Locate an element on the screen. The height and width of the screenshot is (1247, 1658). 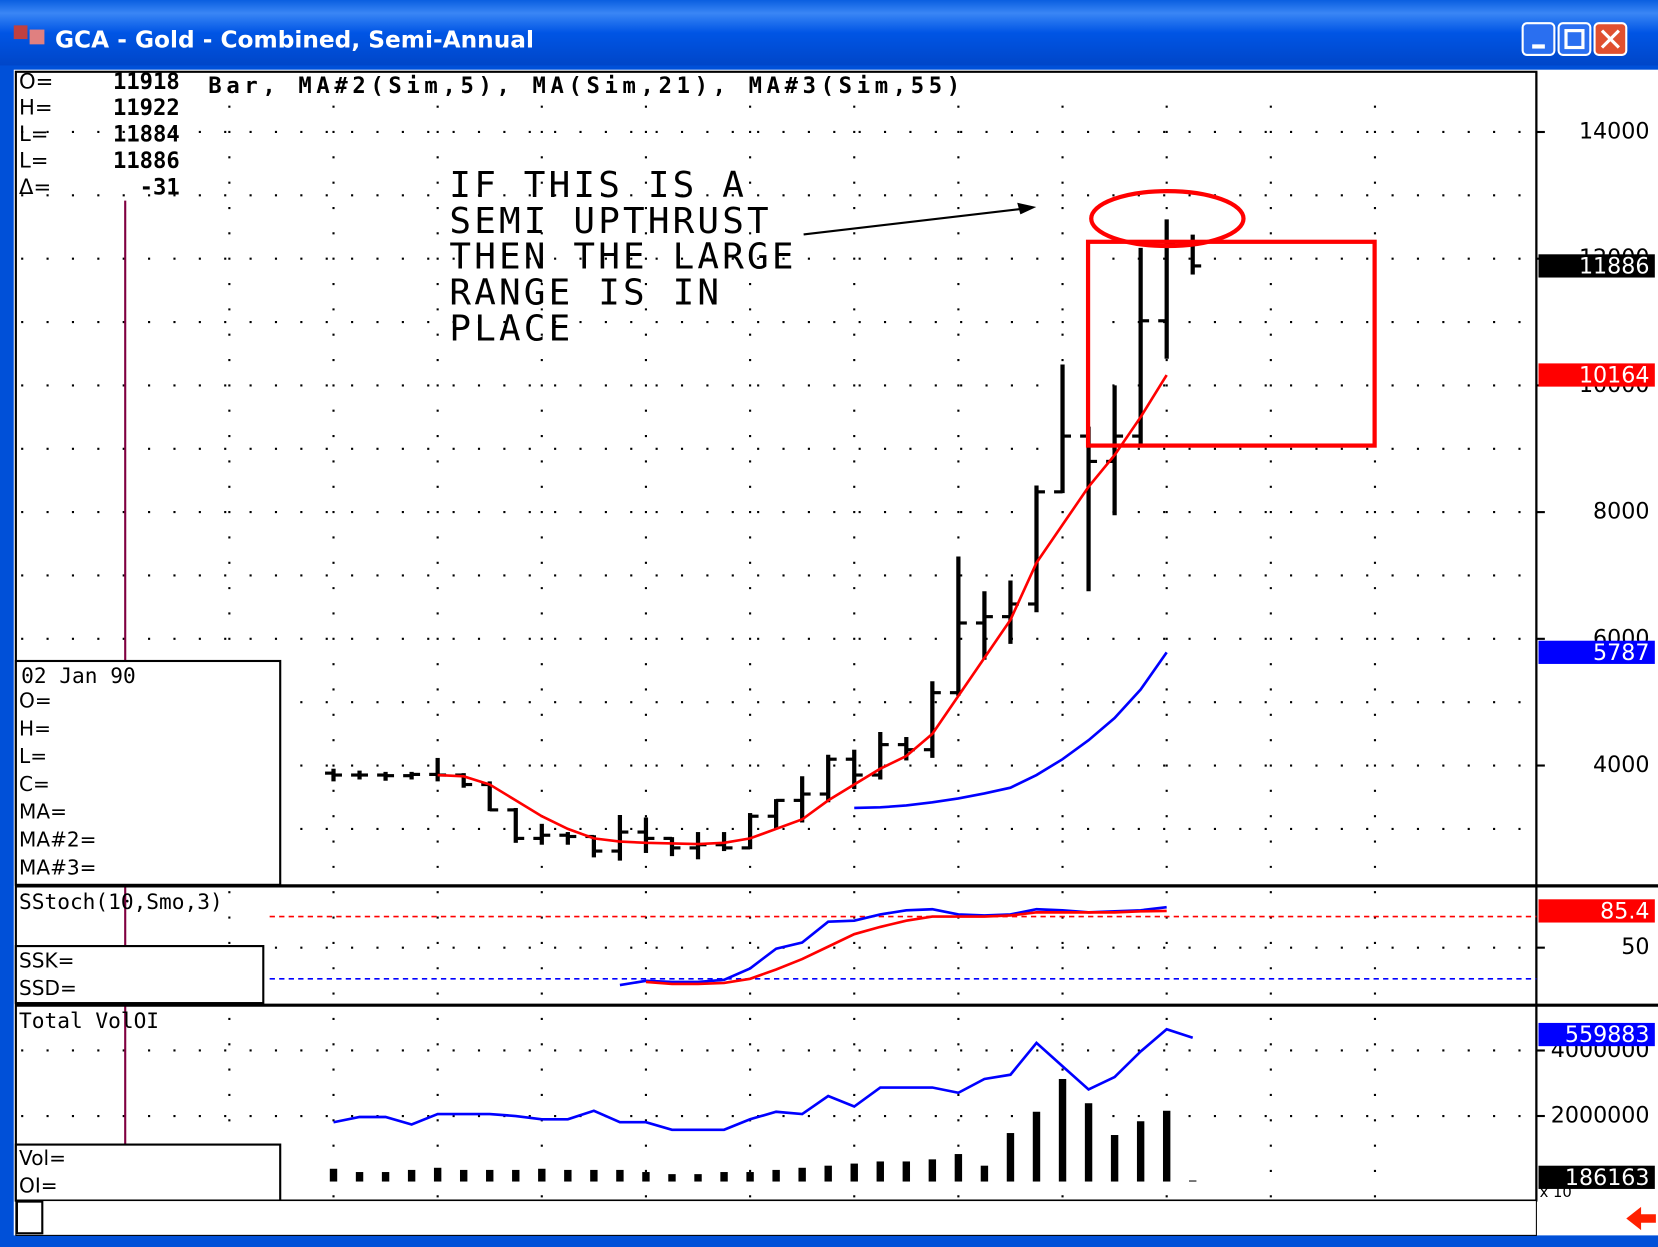
maximize-button is located at coordinates (1574, 39).